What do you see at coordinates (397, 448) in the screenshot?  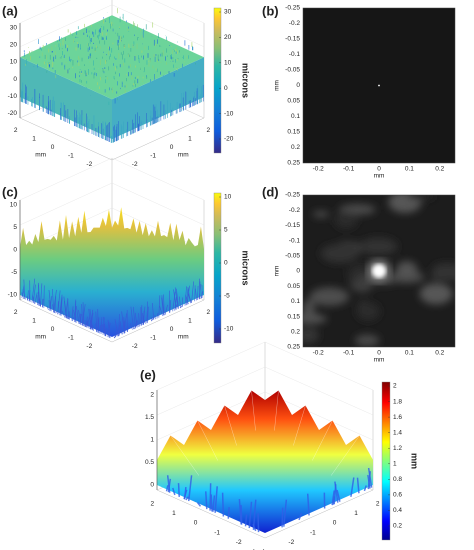 I see `colorbar-tick-label: 1.2` at bounding box center [397, 448].